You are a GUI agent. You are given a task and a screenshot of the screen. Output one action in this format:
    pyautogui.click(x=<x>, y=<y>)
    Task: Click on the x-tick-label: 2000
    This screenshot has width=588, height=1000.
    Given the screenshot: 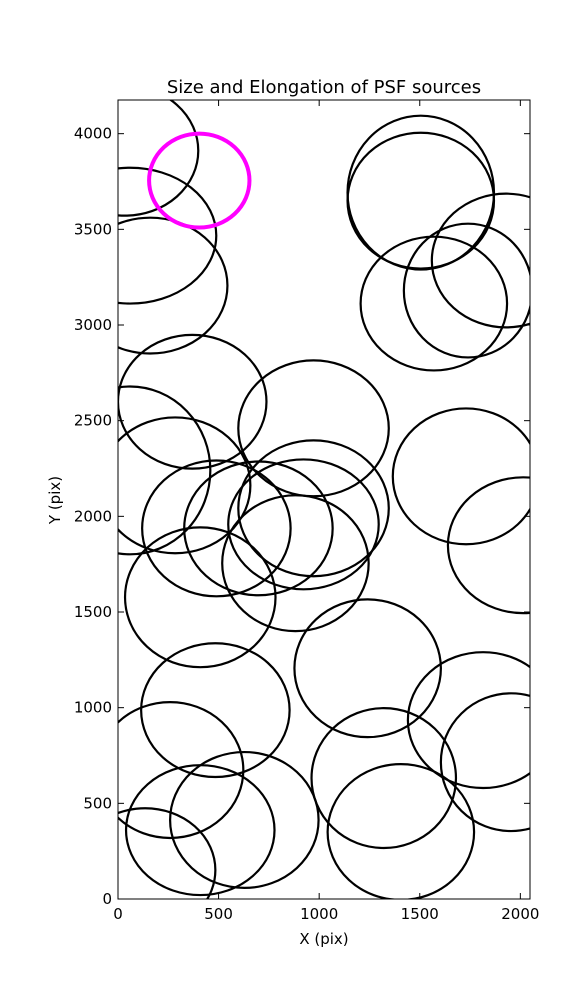 What is the action you would take?
    pyautogui.click(x=520, y=914)
    